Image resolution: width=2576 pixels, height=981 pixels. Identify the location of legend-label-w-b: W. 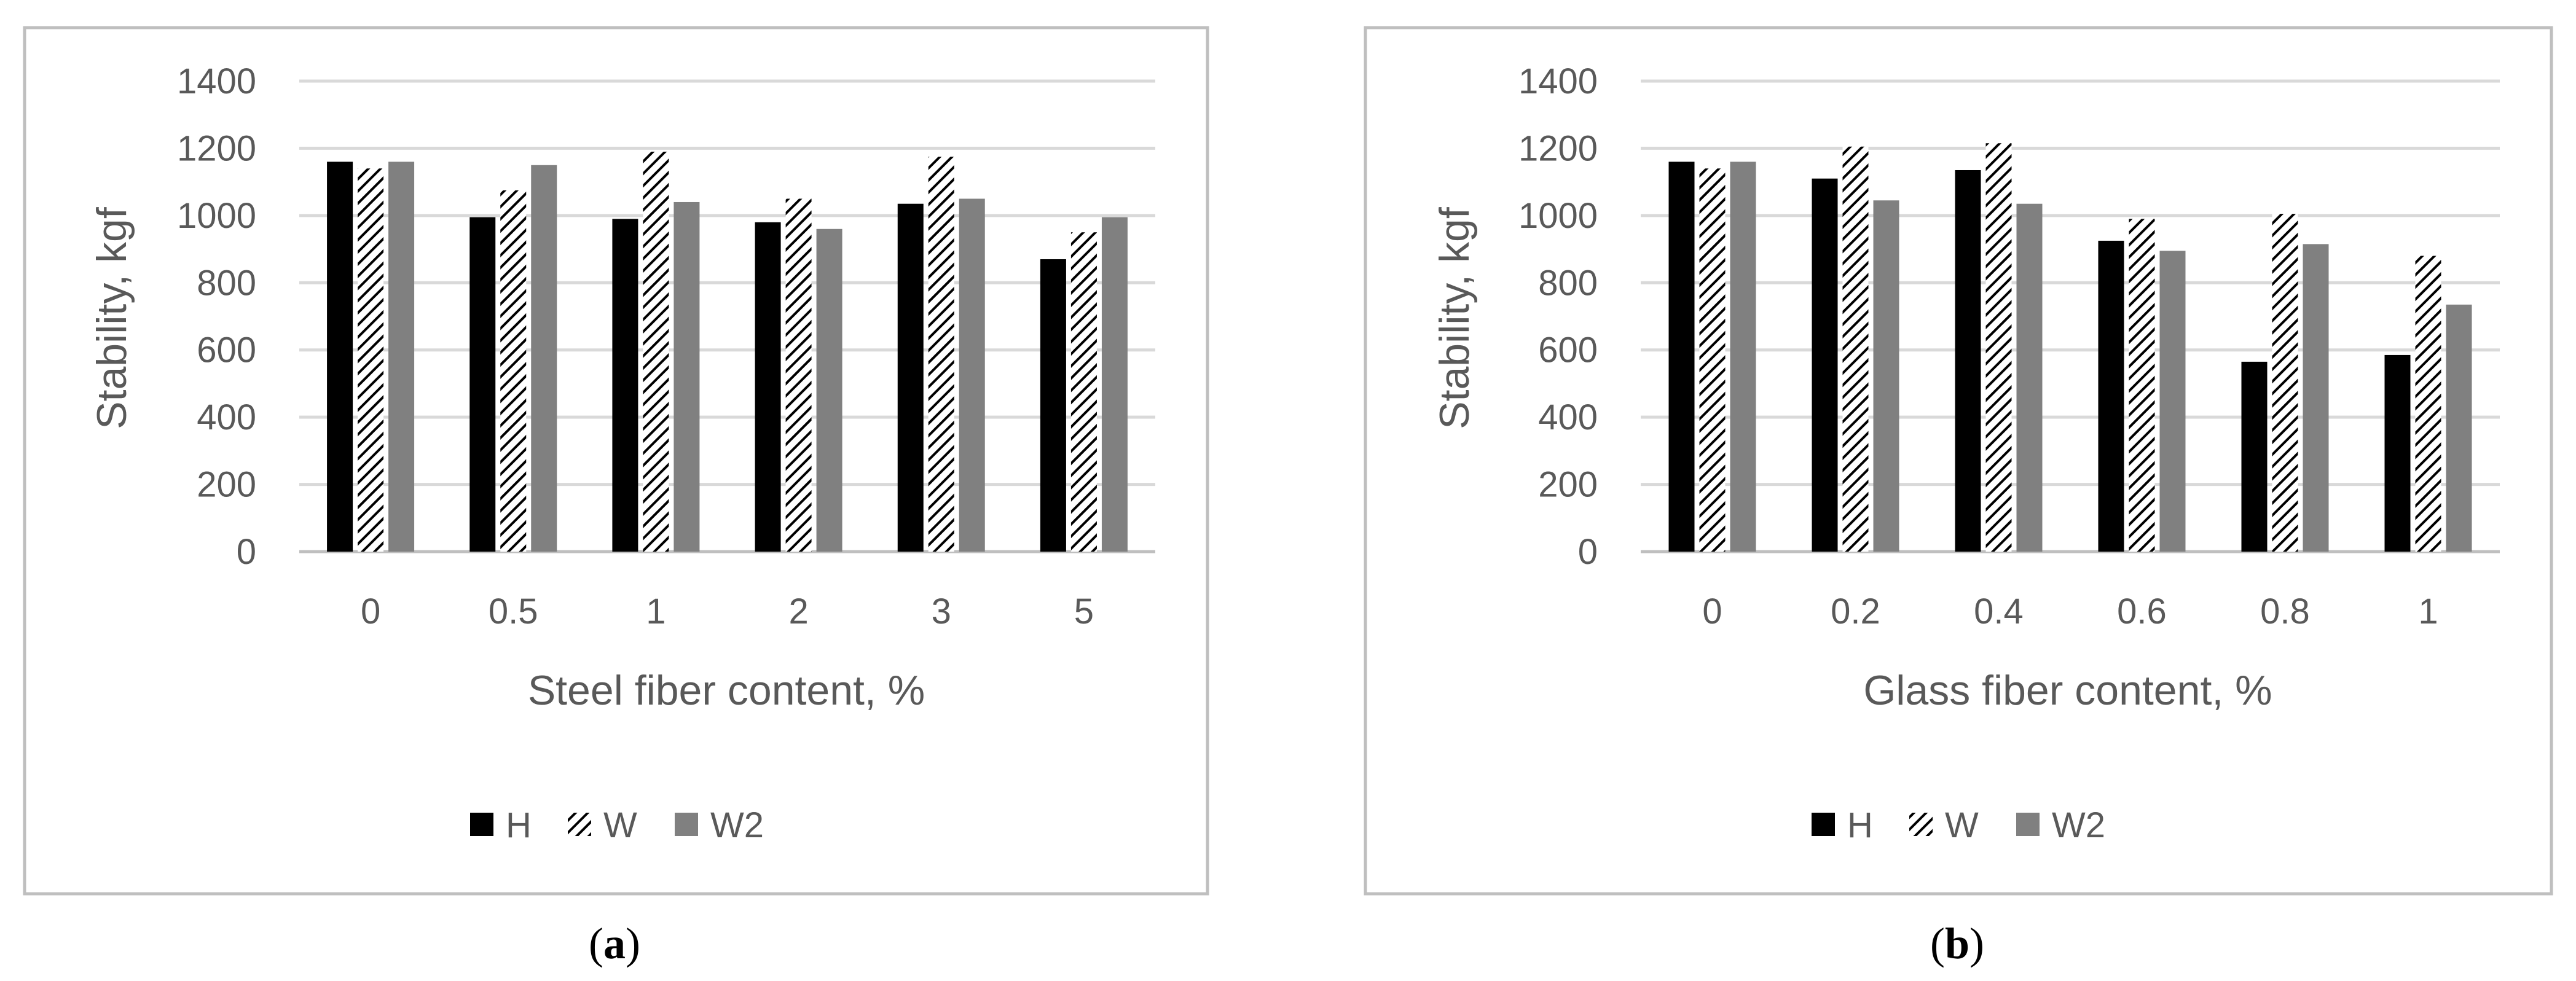
(1962, 825).